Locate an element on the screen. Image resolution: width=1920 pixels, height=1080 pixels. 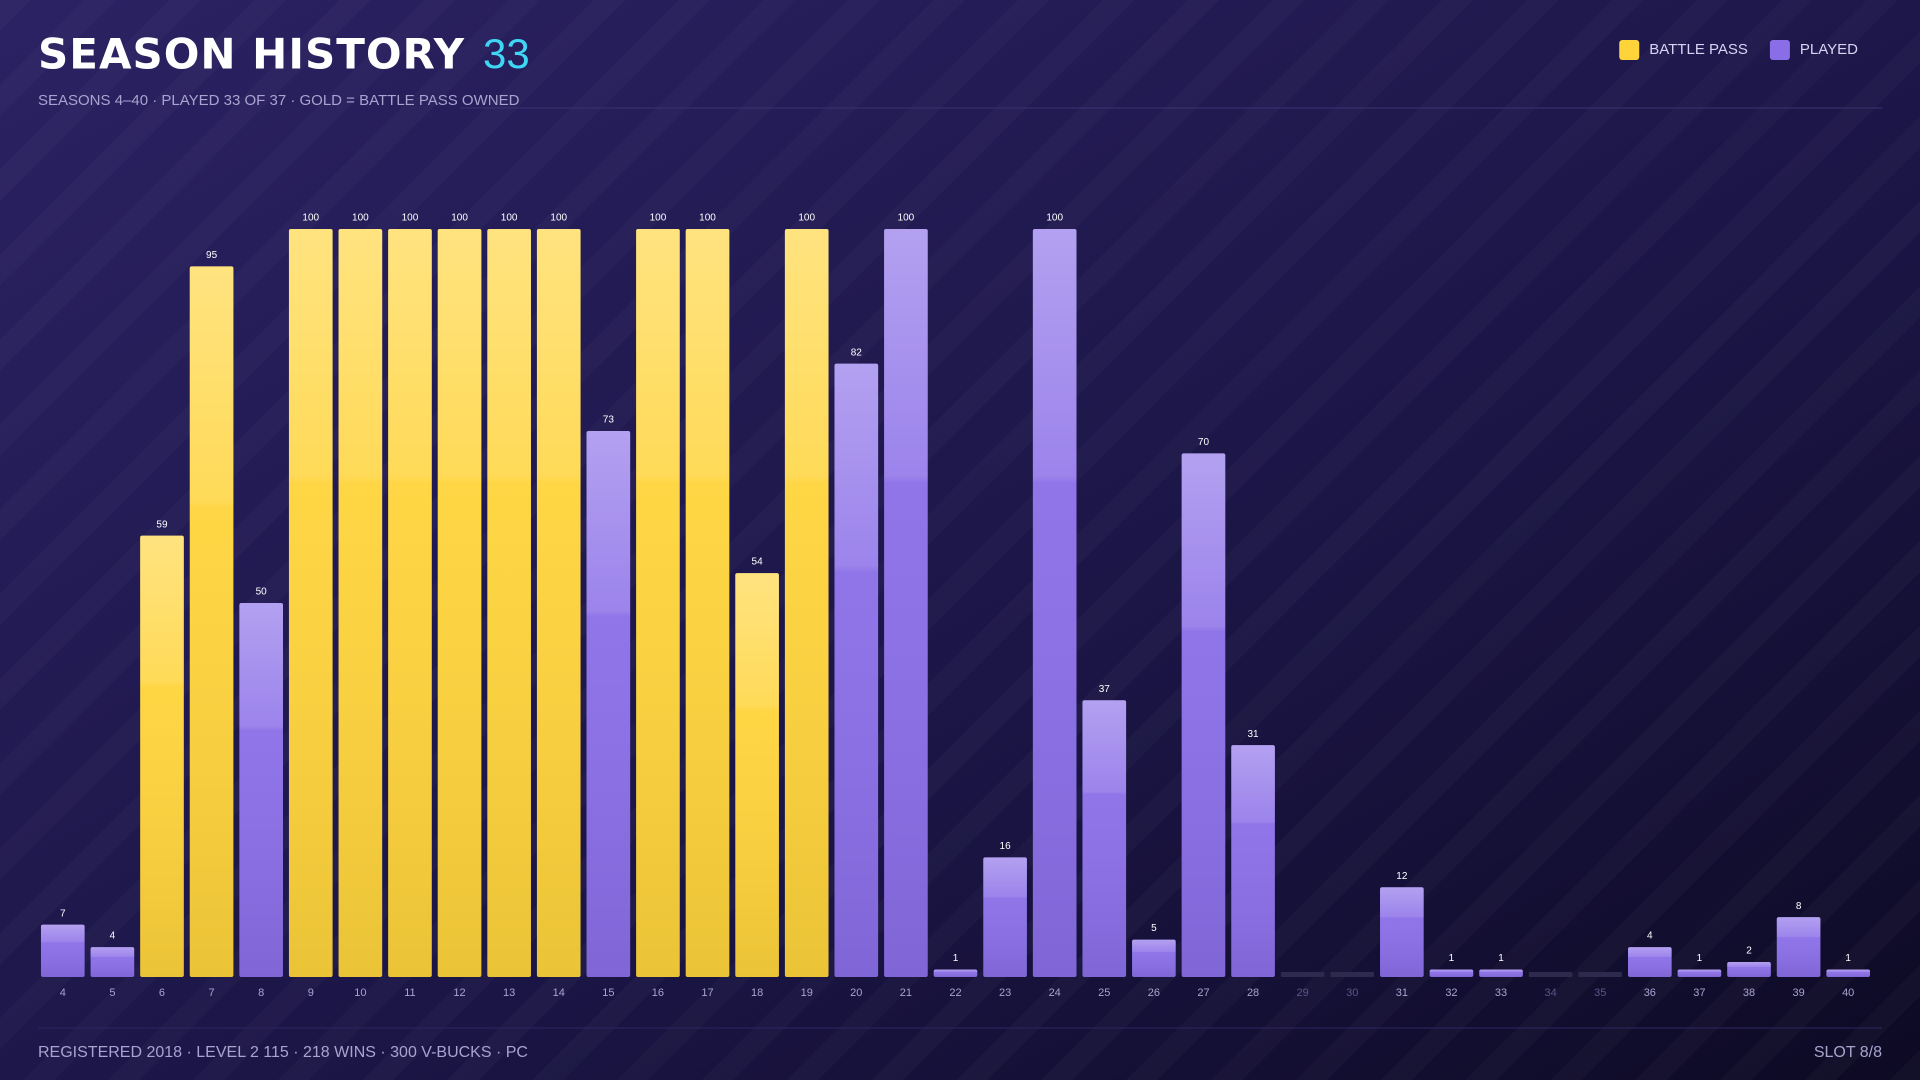
x-tick-label: 40 is located at coordinates (1848, 993).